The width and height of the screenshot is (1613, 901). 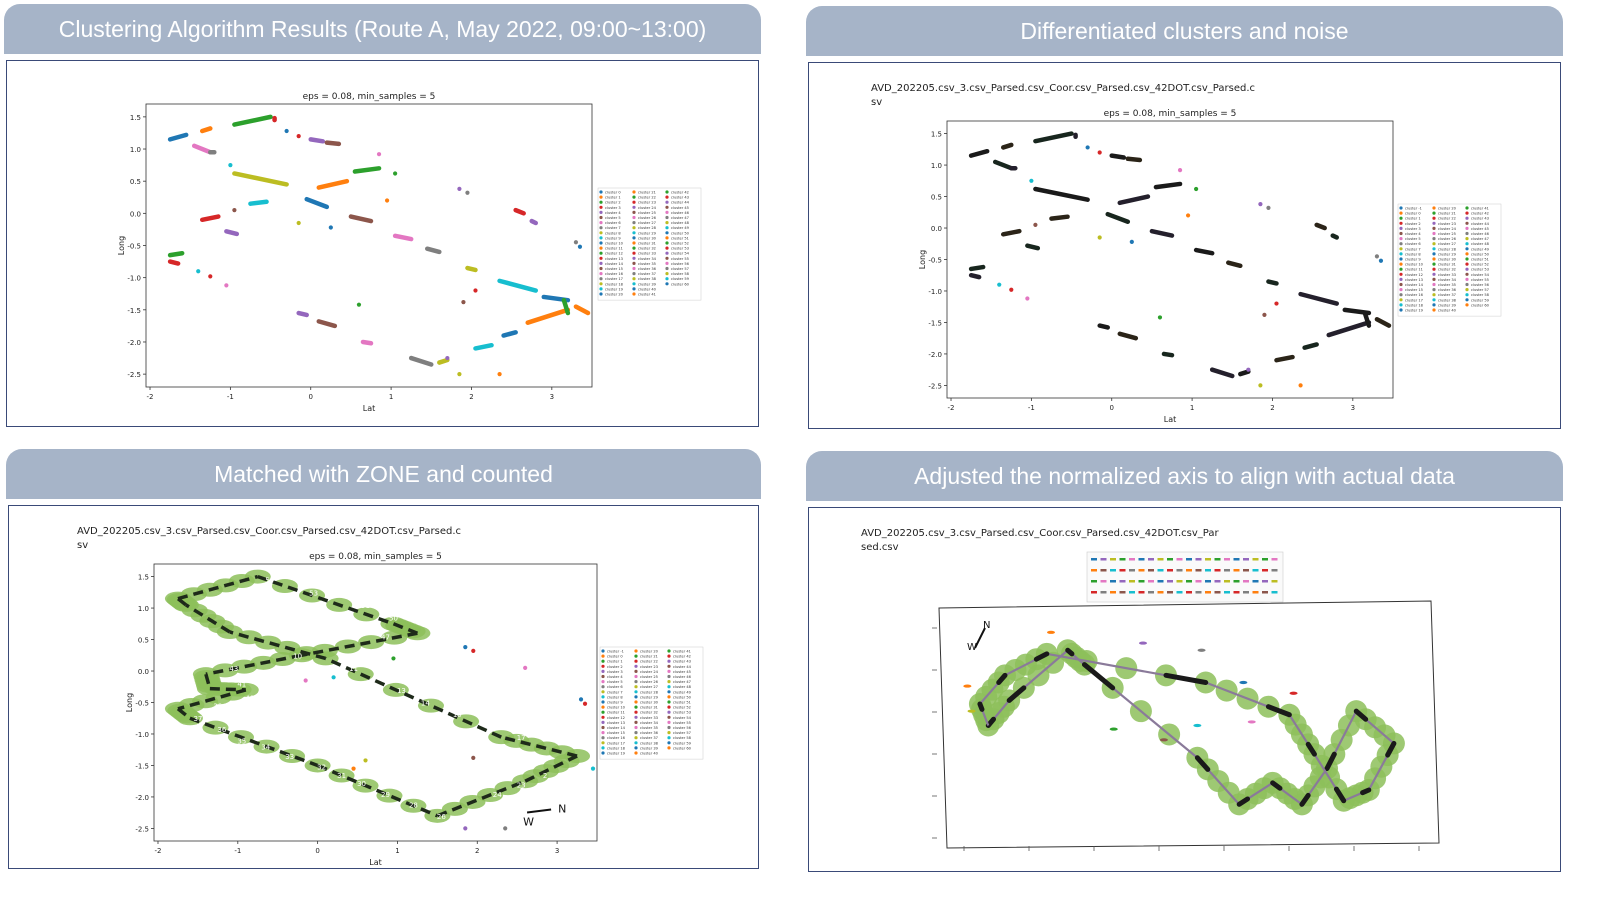 What do you see at coordinates (951, 408) in the screenshot?
I see `x-tick-label: -2` at bounding box center [951, 408].